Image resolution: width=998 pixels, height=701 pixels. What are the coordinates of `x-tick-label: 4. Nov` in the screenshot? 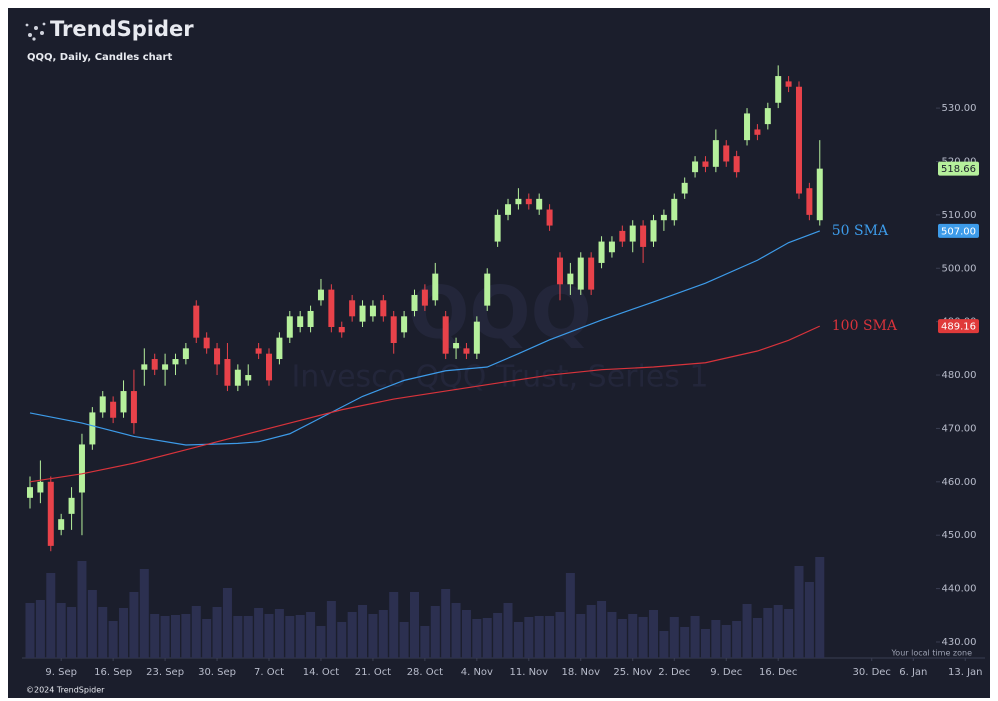 It's located at (477, 672).